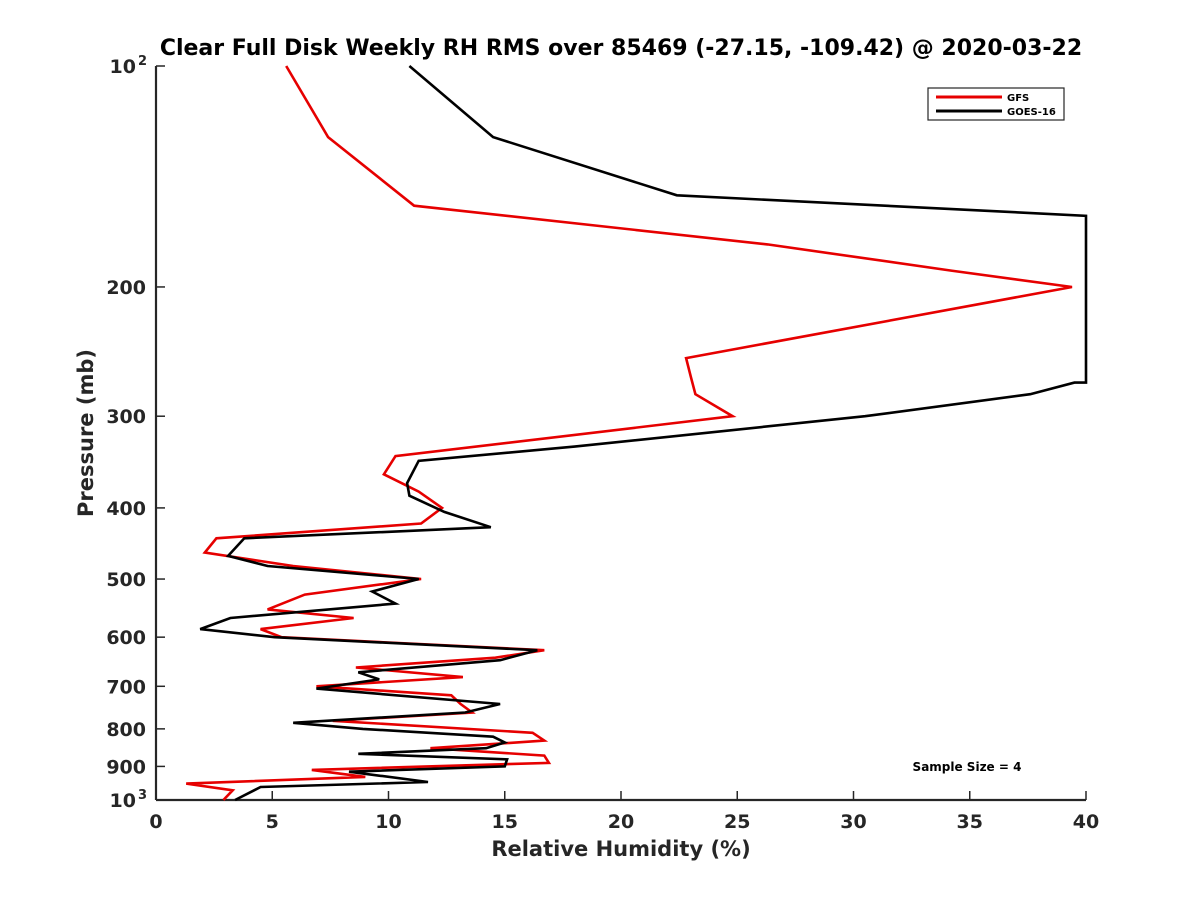 This screenshot has width=1200, height=900. I want to click on x-tick-label: 20, so click(621, 822).